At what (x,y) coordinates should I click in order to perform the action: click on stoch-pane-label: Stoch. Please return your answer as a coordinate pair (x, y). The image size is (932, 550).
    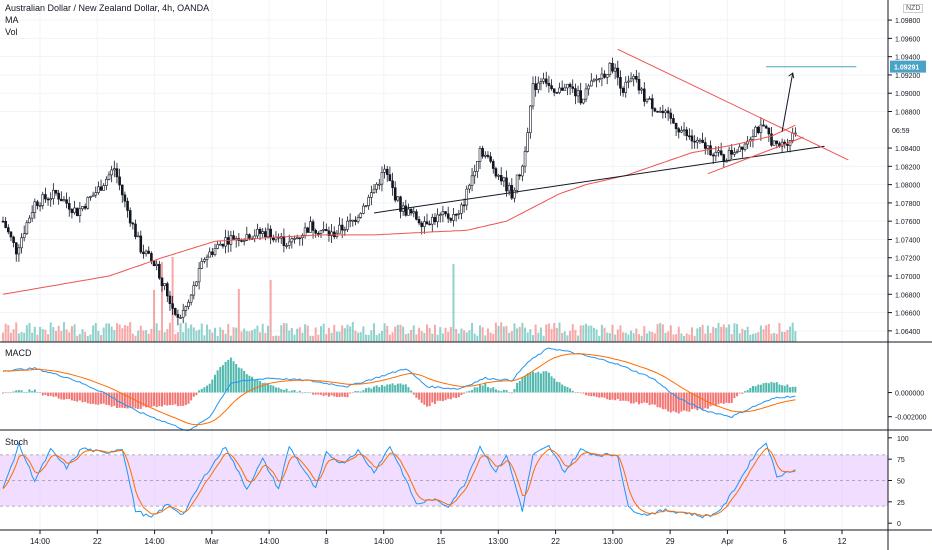
    Looking at the image, I should click on (17, 442).